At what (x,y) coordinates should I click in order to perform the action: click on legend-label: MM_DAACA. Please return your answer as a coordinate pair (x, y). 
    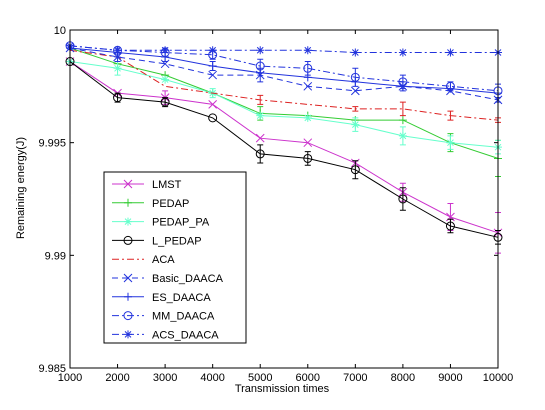
    Looking at the image, I should click on (183, 317).